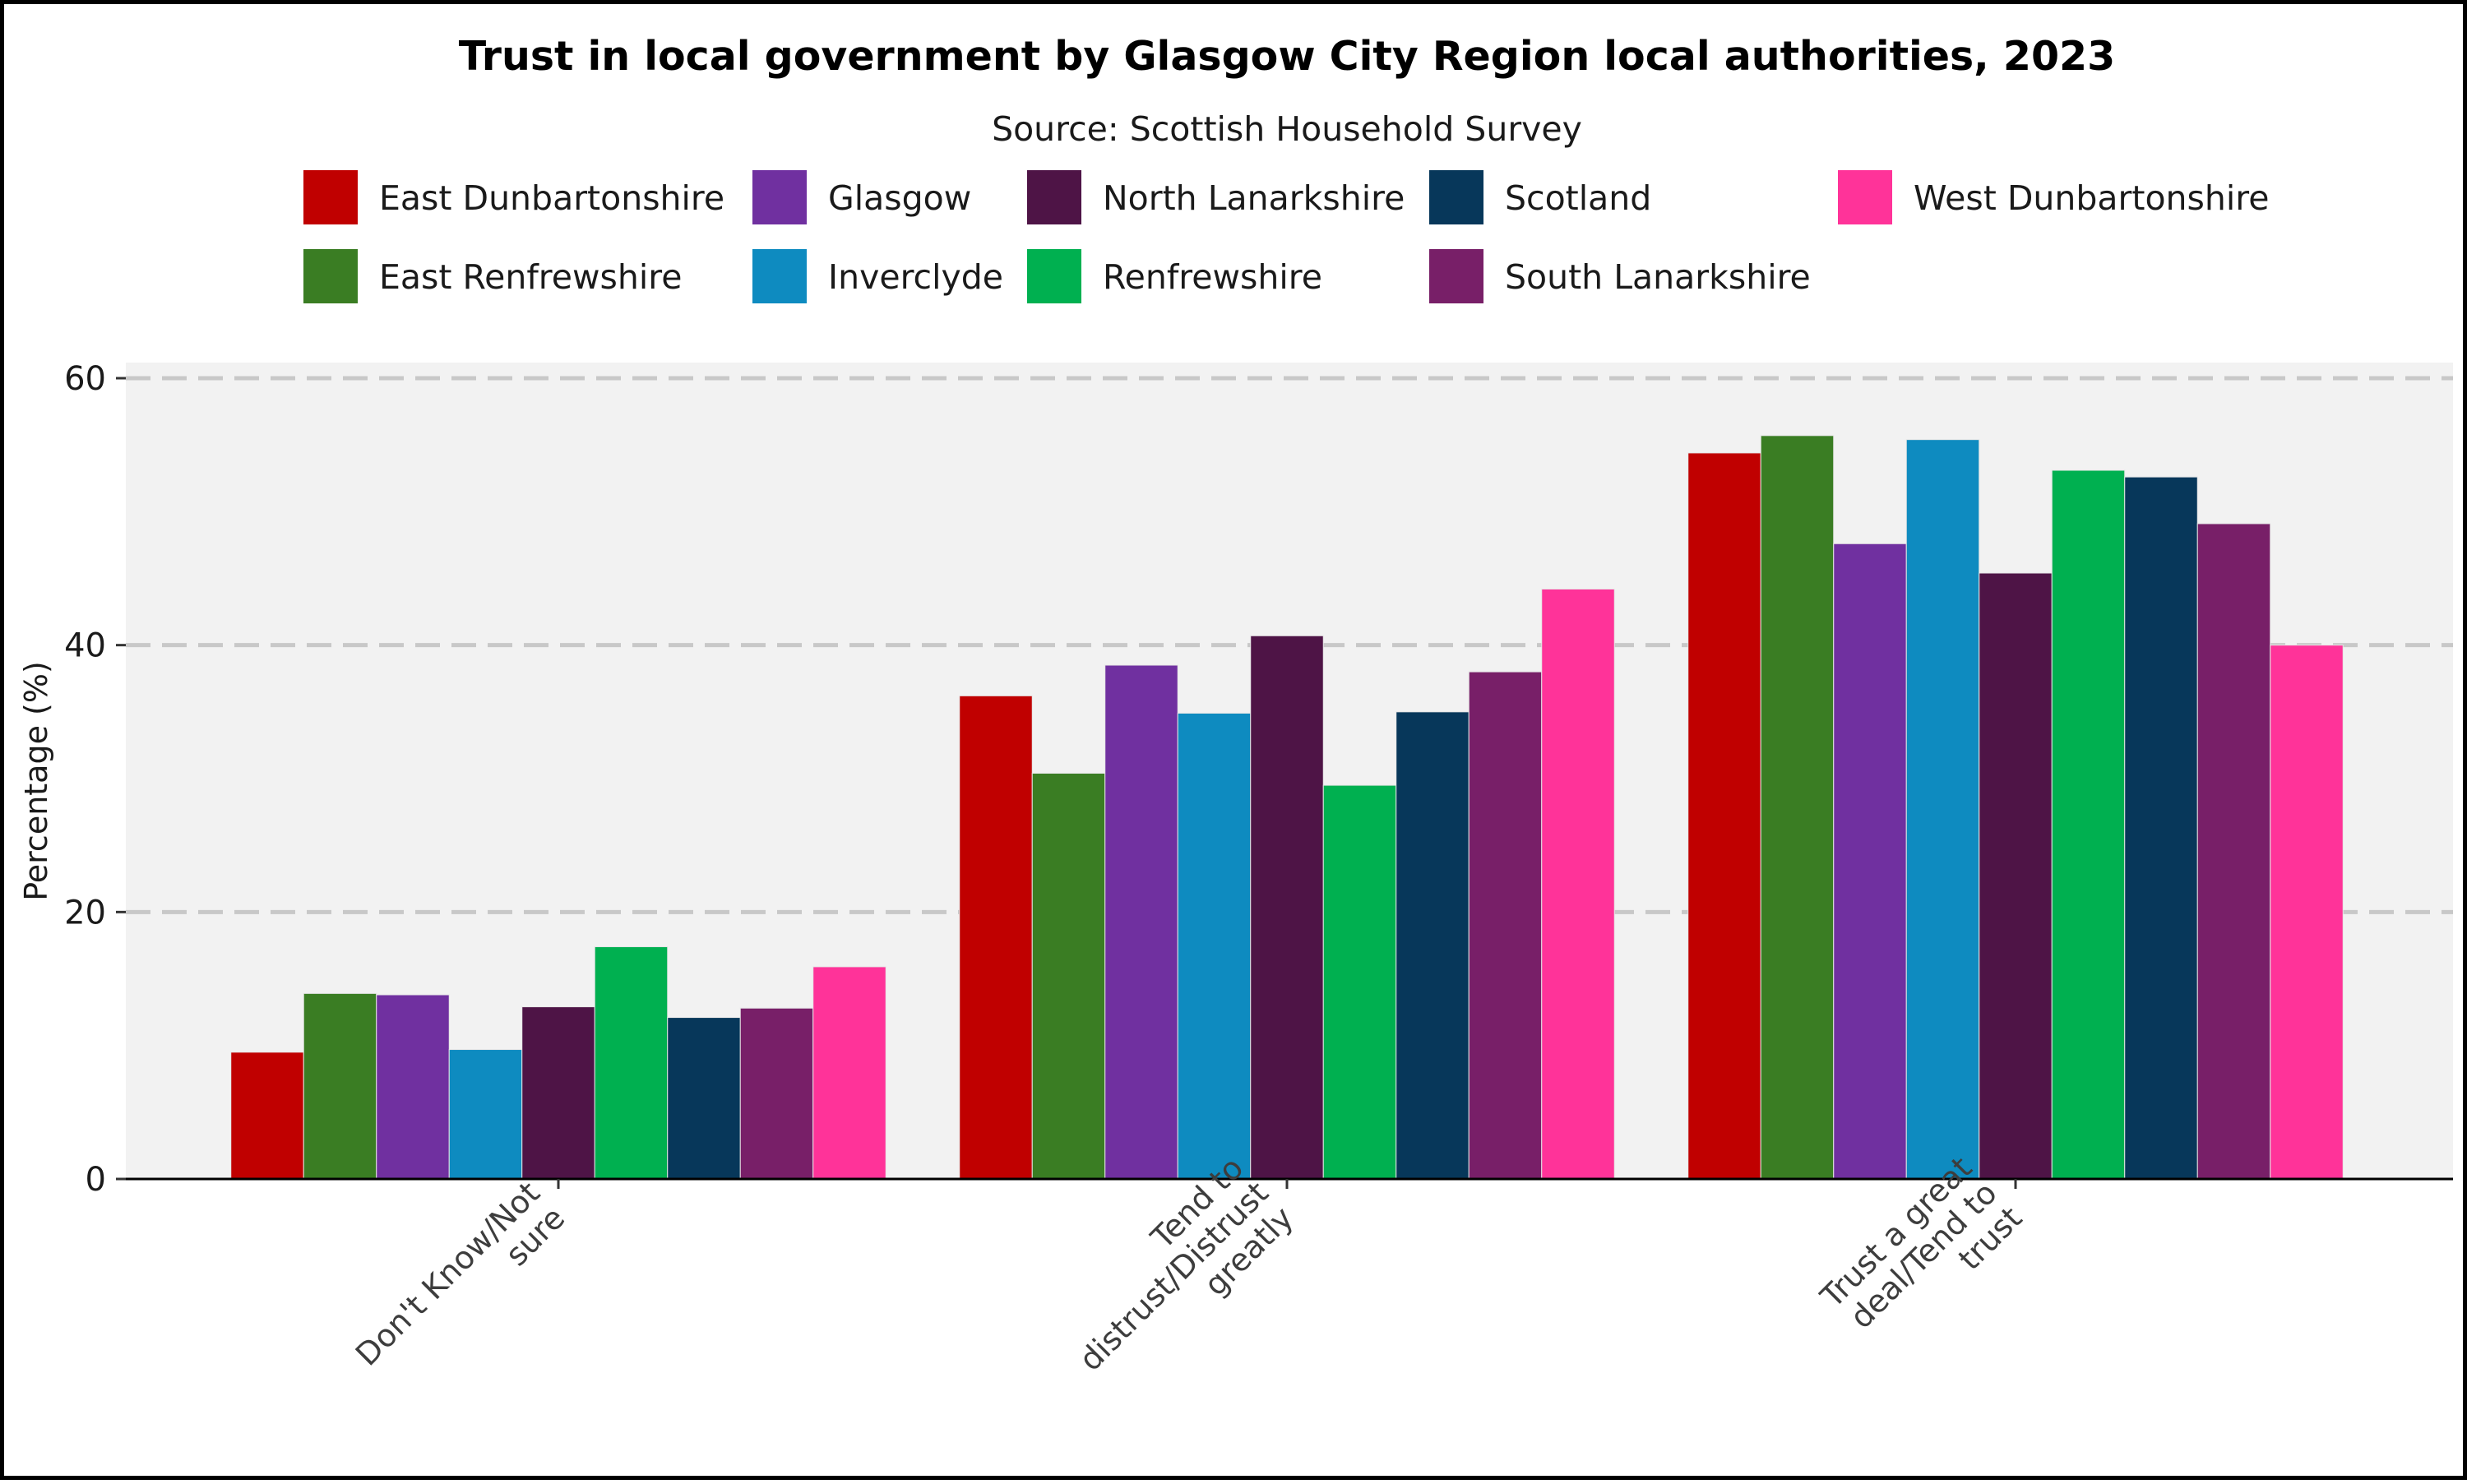 The width and height of the screenshot is (2467, 1484). What do you see at coordinates (85, 913) in the screenshot?
I see `y-tick-label: 20` at bounding box center [85, 913].